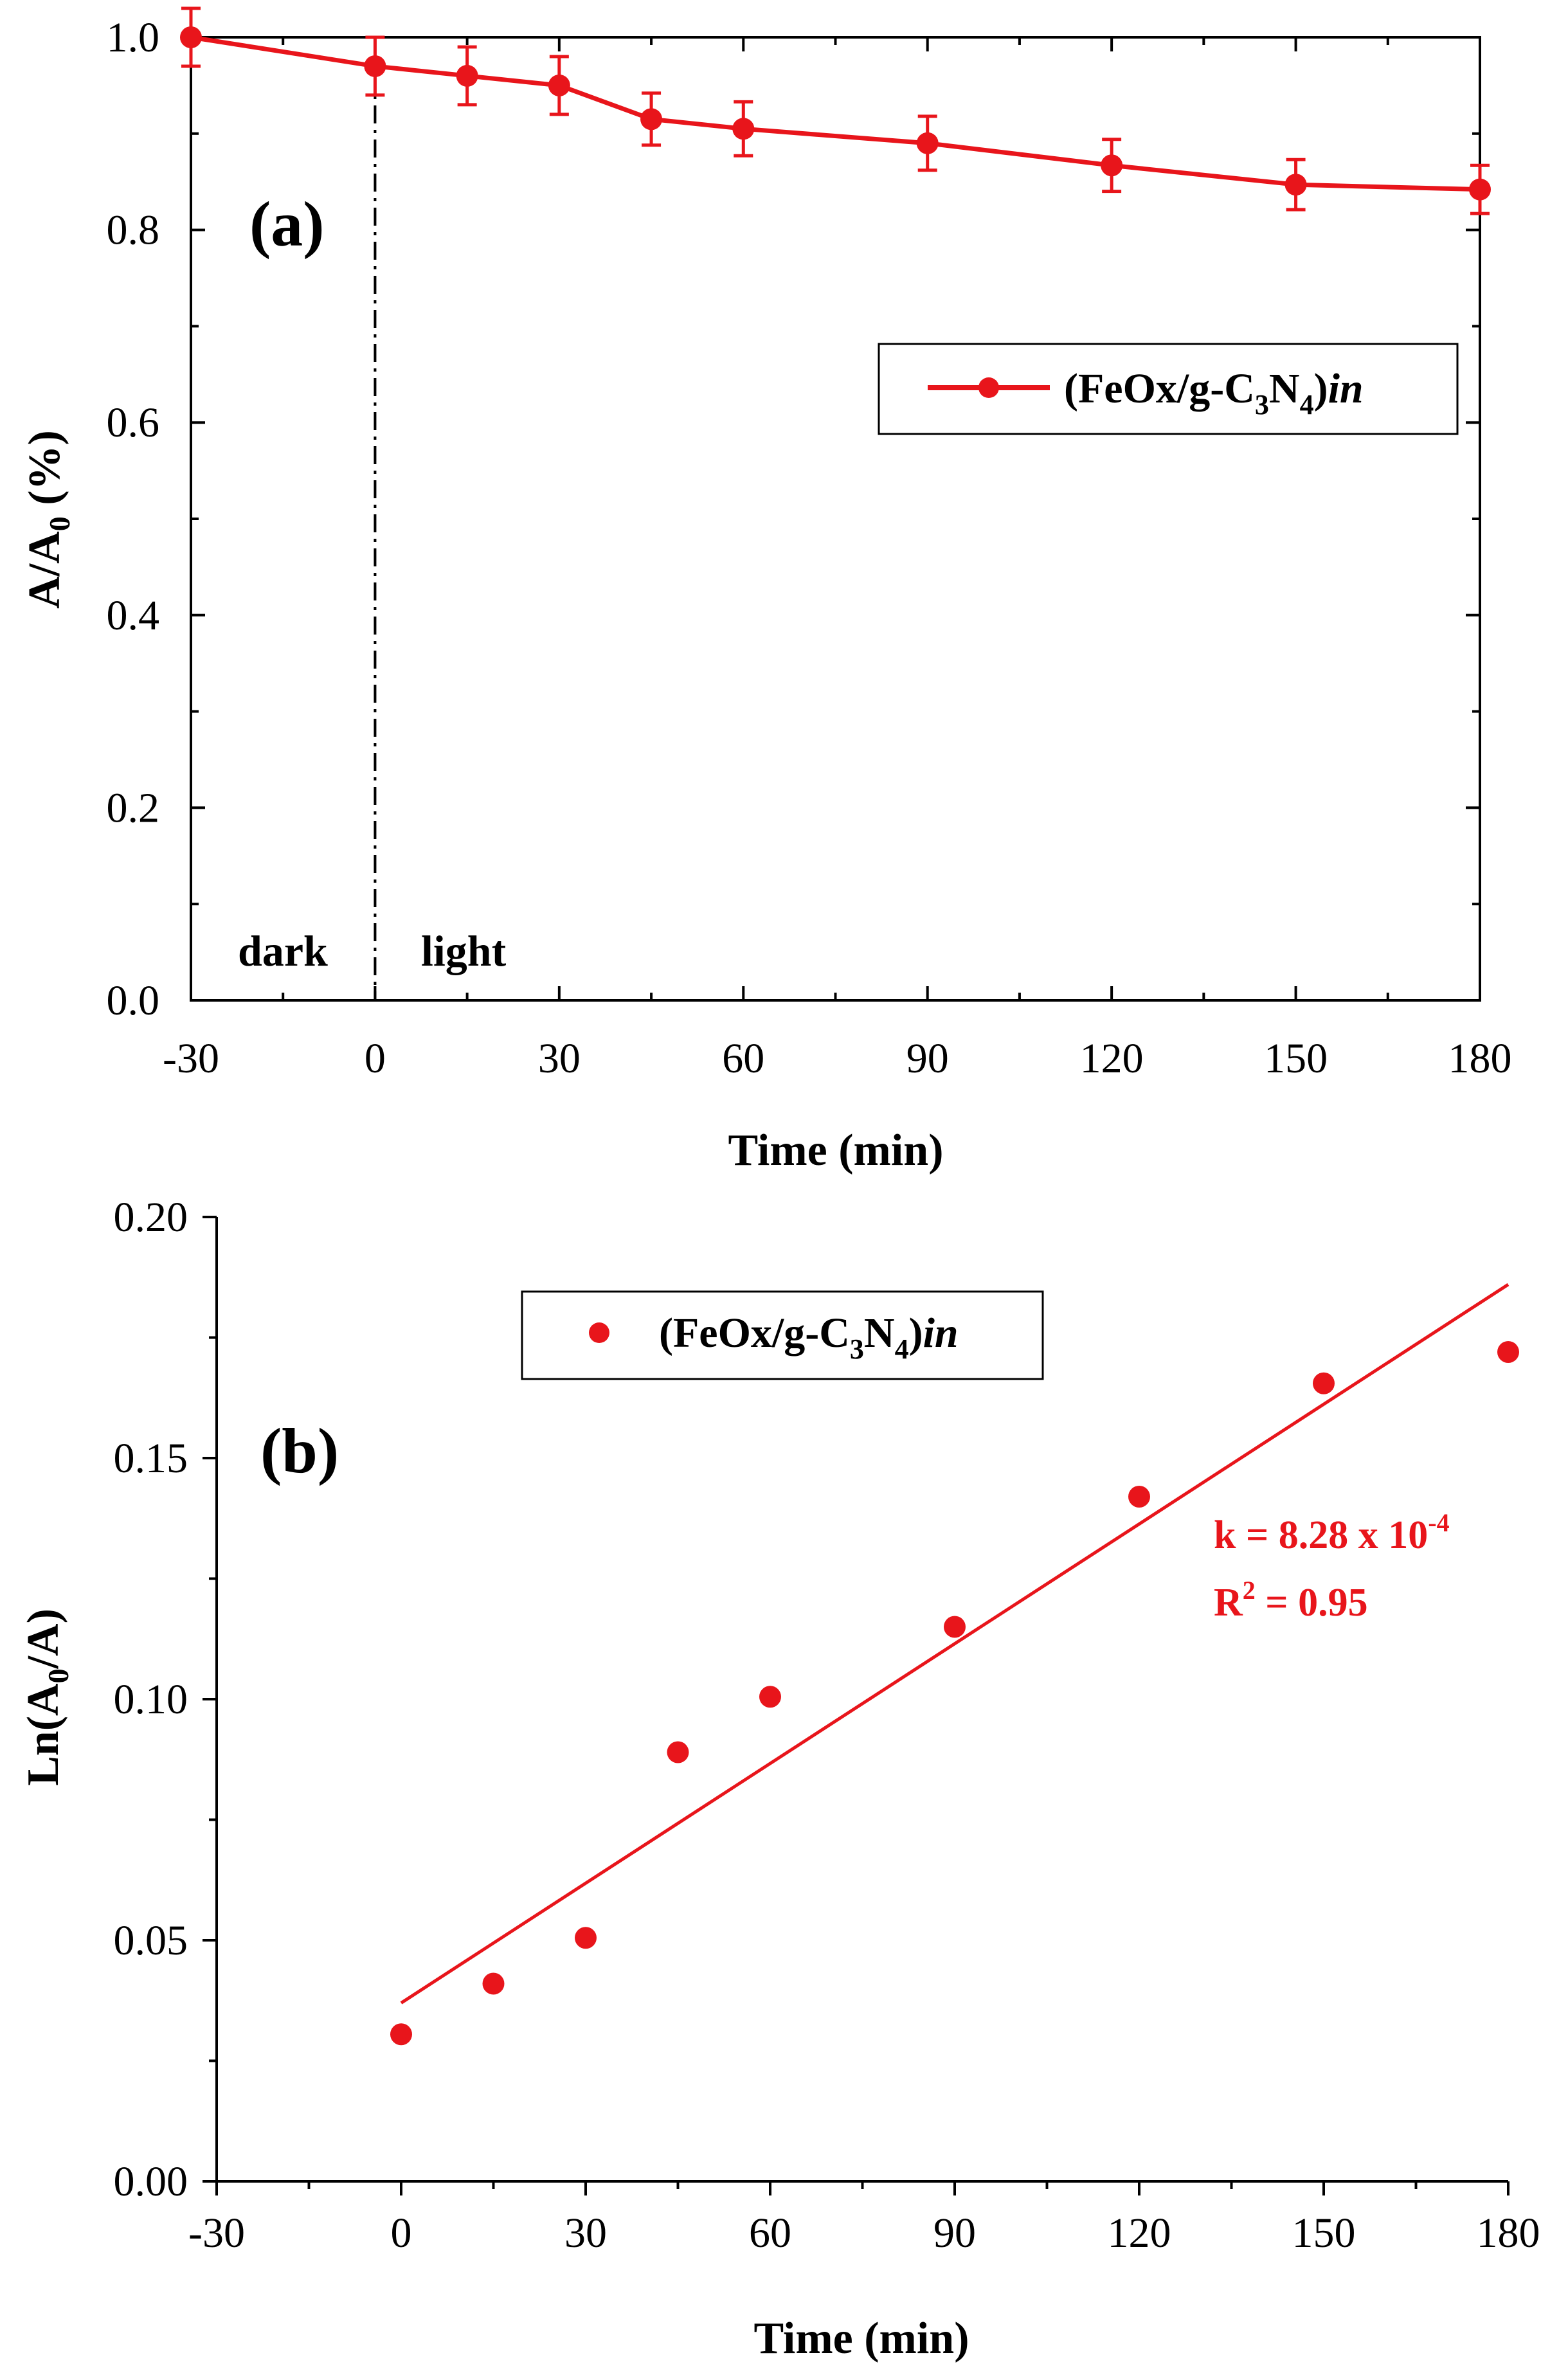 The image size is (1568, 2371). What do you see at coordinates (1291, 1600) in the screenshot?
I see `fit-r-squared: R2 = 0.95` at bounding box center [1291, 1600].